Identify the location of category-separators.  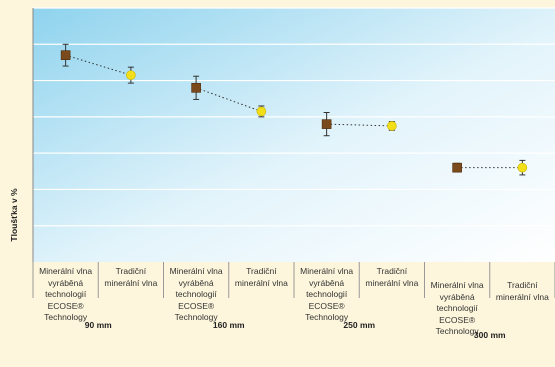
(293, 280).